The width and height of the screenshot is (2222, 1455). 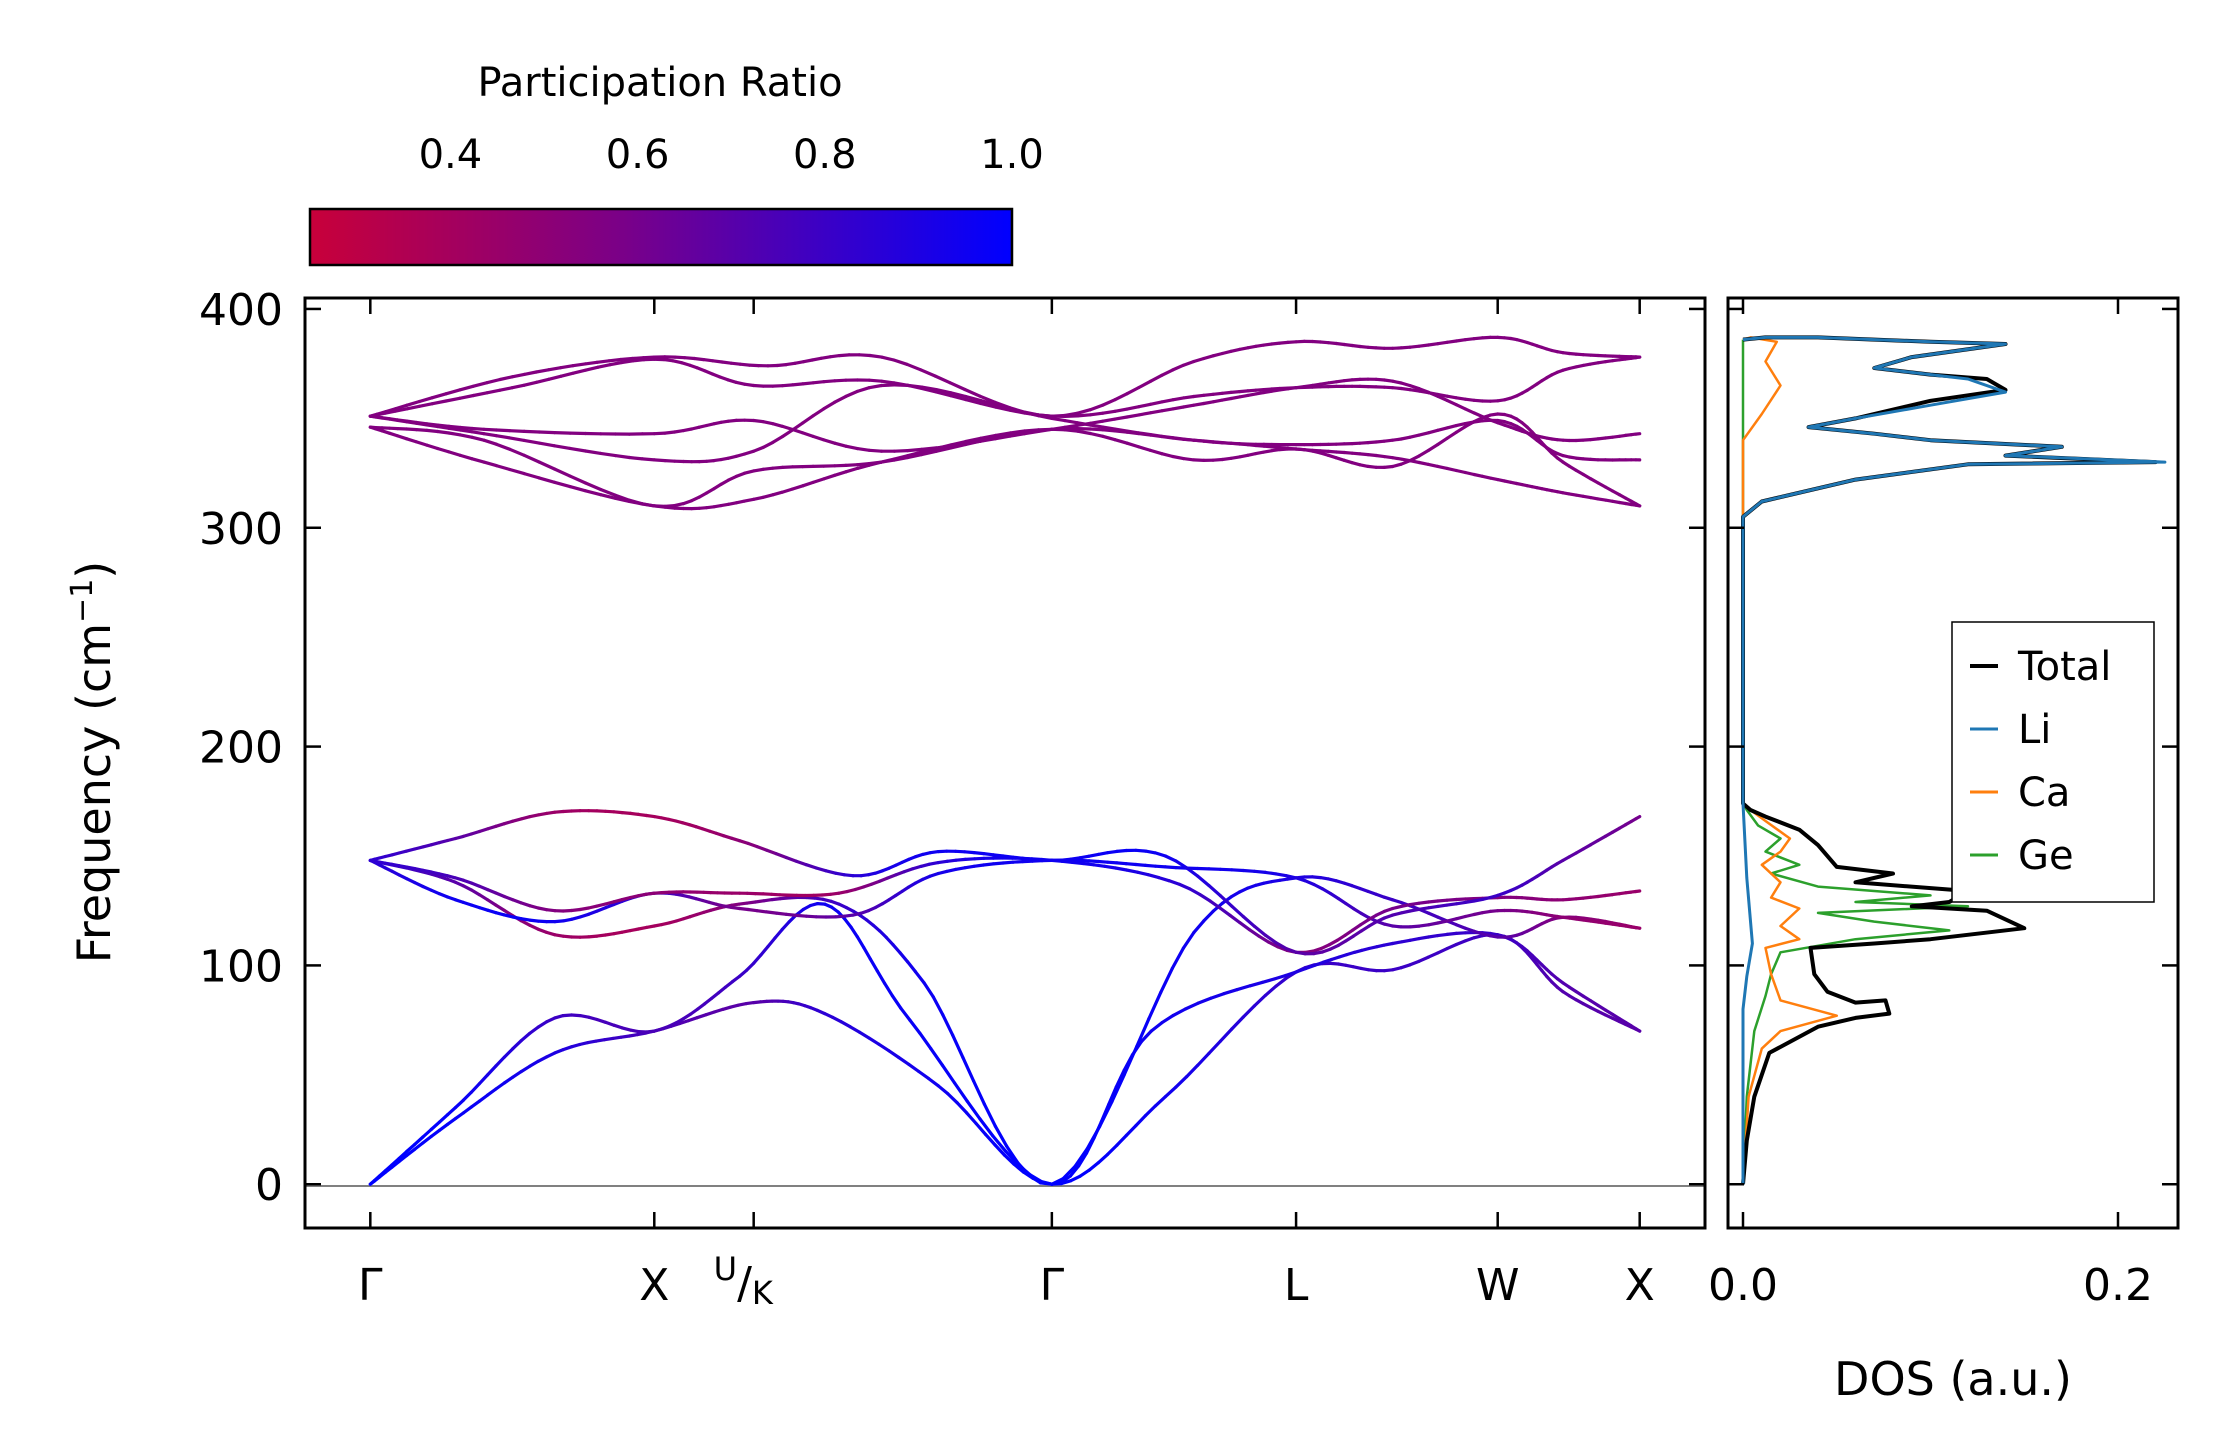 I want to click on kpoint-label: U/K, so click(x=744, y=1281).